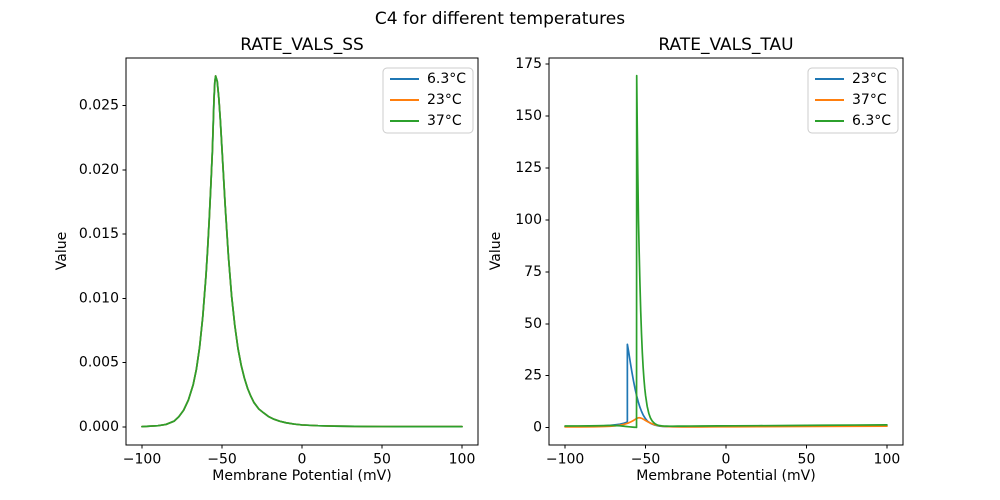 Image resolution: width=1000 pixels, height=500 pixels. I want to click on legend: 6.3°C 23°C 37°C, so click(428, 100).